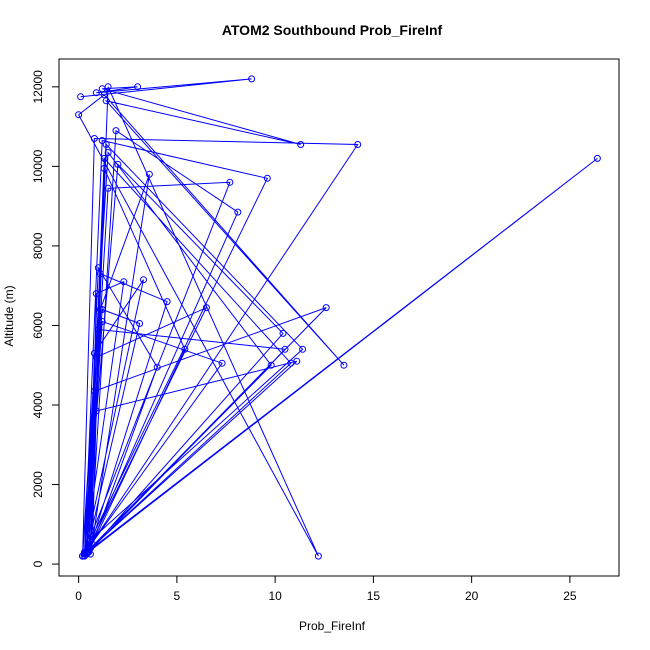  Describe the element at coordinates (45, 318) in the screenshot. I see `y-axis: 0 2000 4000 6000 8000 10000 12000` at that location.